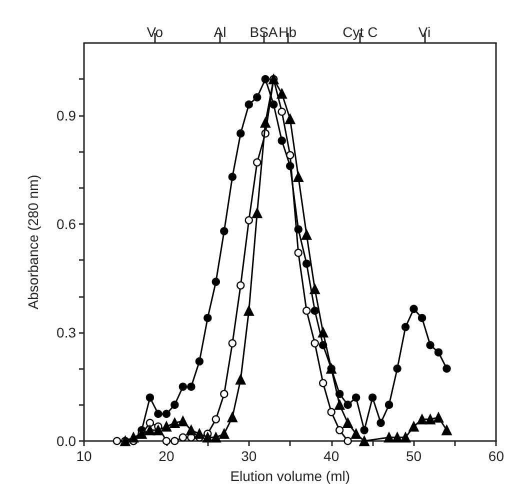 This screenshot has height=500, width=507. I want to click on ref-line-label: Cyt C, so click(360, 32).